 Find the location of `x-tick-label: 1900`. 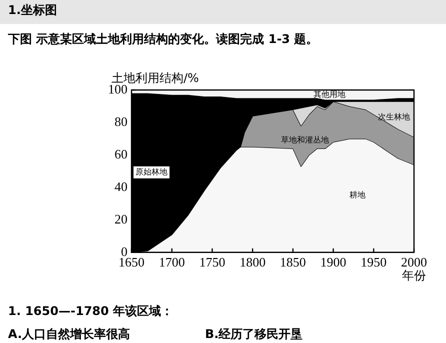

x-tick-label: 1900 is located at coordinates (333, 262).